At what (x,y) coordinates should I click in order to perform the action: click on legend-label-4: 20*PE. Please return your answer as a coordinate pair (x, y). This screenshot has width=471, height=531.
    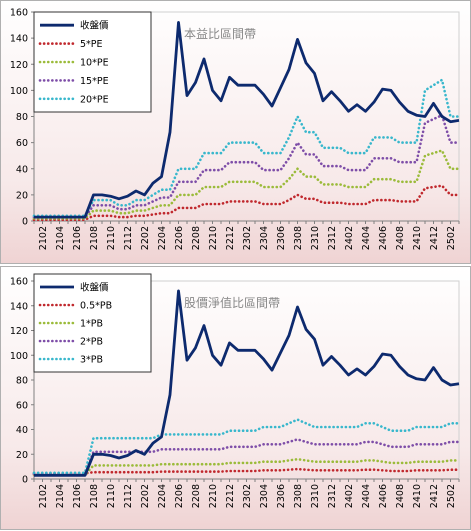
    Looking at the image, I should click on (94, 99).